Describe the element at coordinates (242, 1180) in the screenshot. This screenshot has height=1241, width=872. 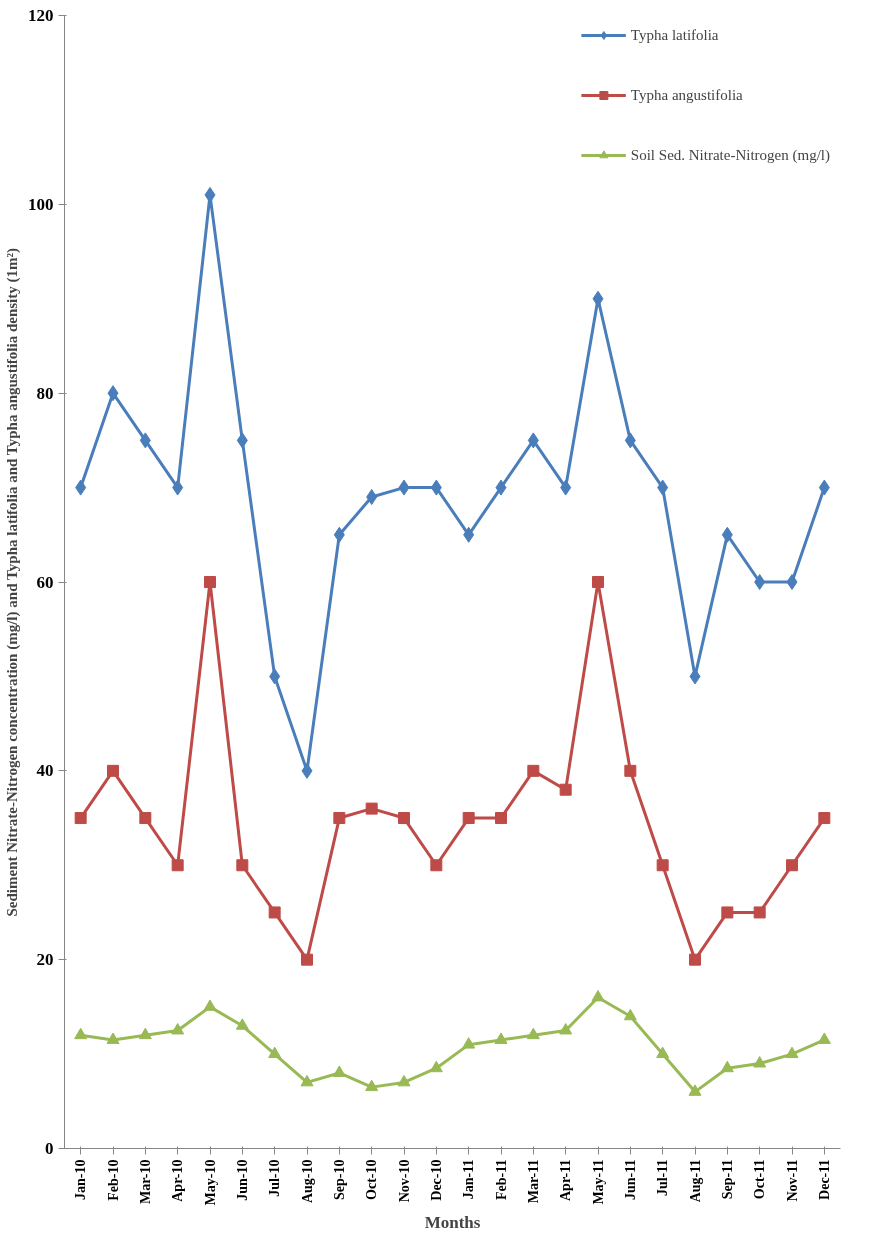
I see `x-tick-label: Jun-10` at that location.